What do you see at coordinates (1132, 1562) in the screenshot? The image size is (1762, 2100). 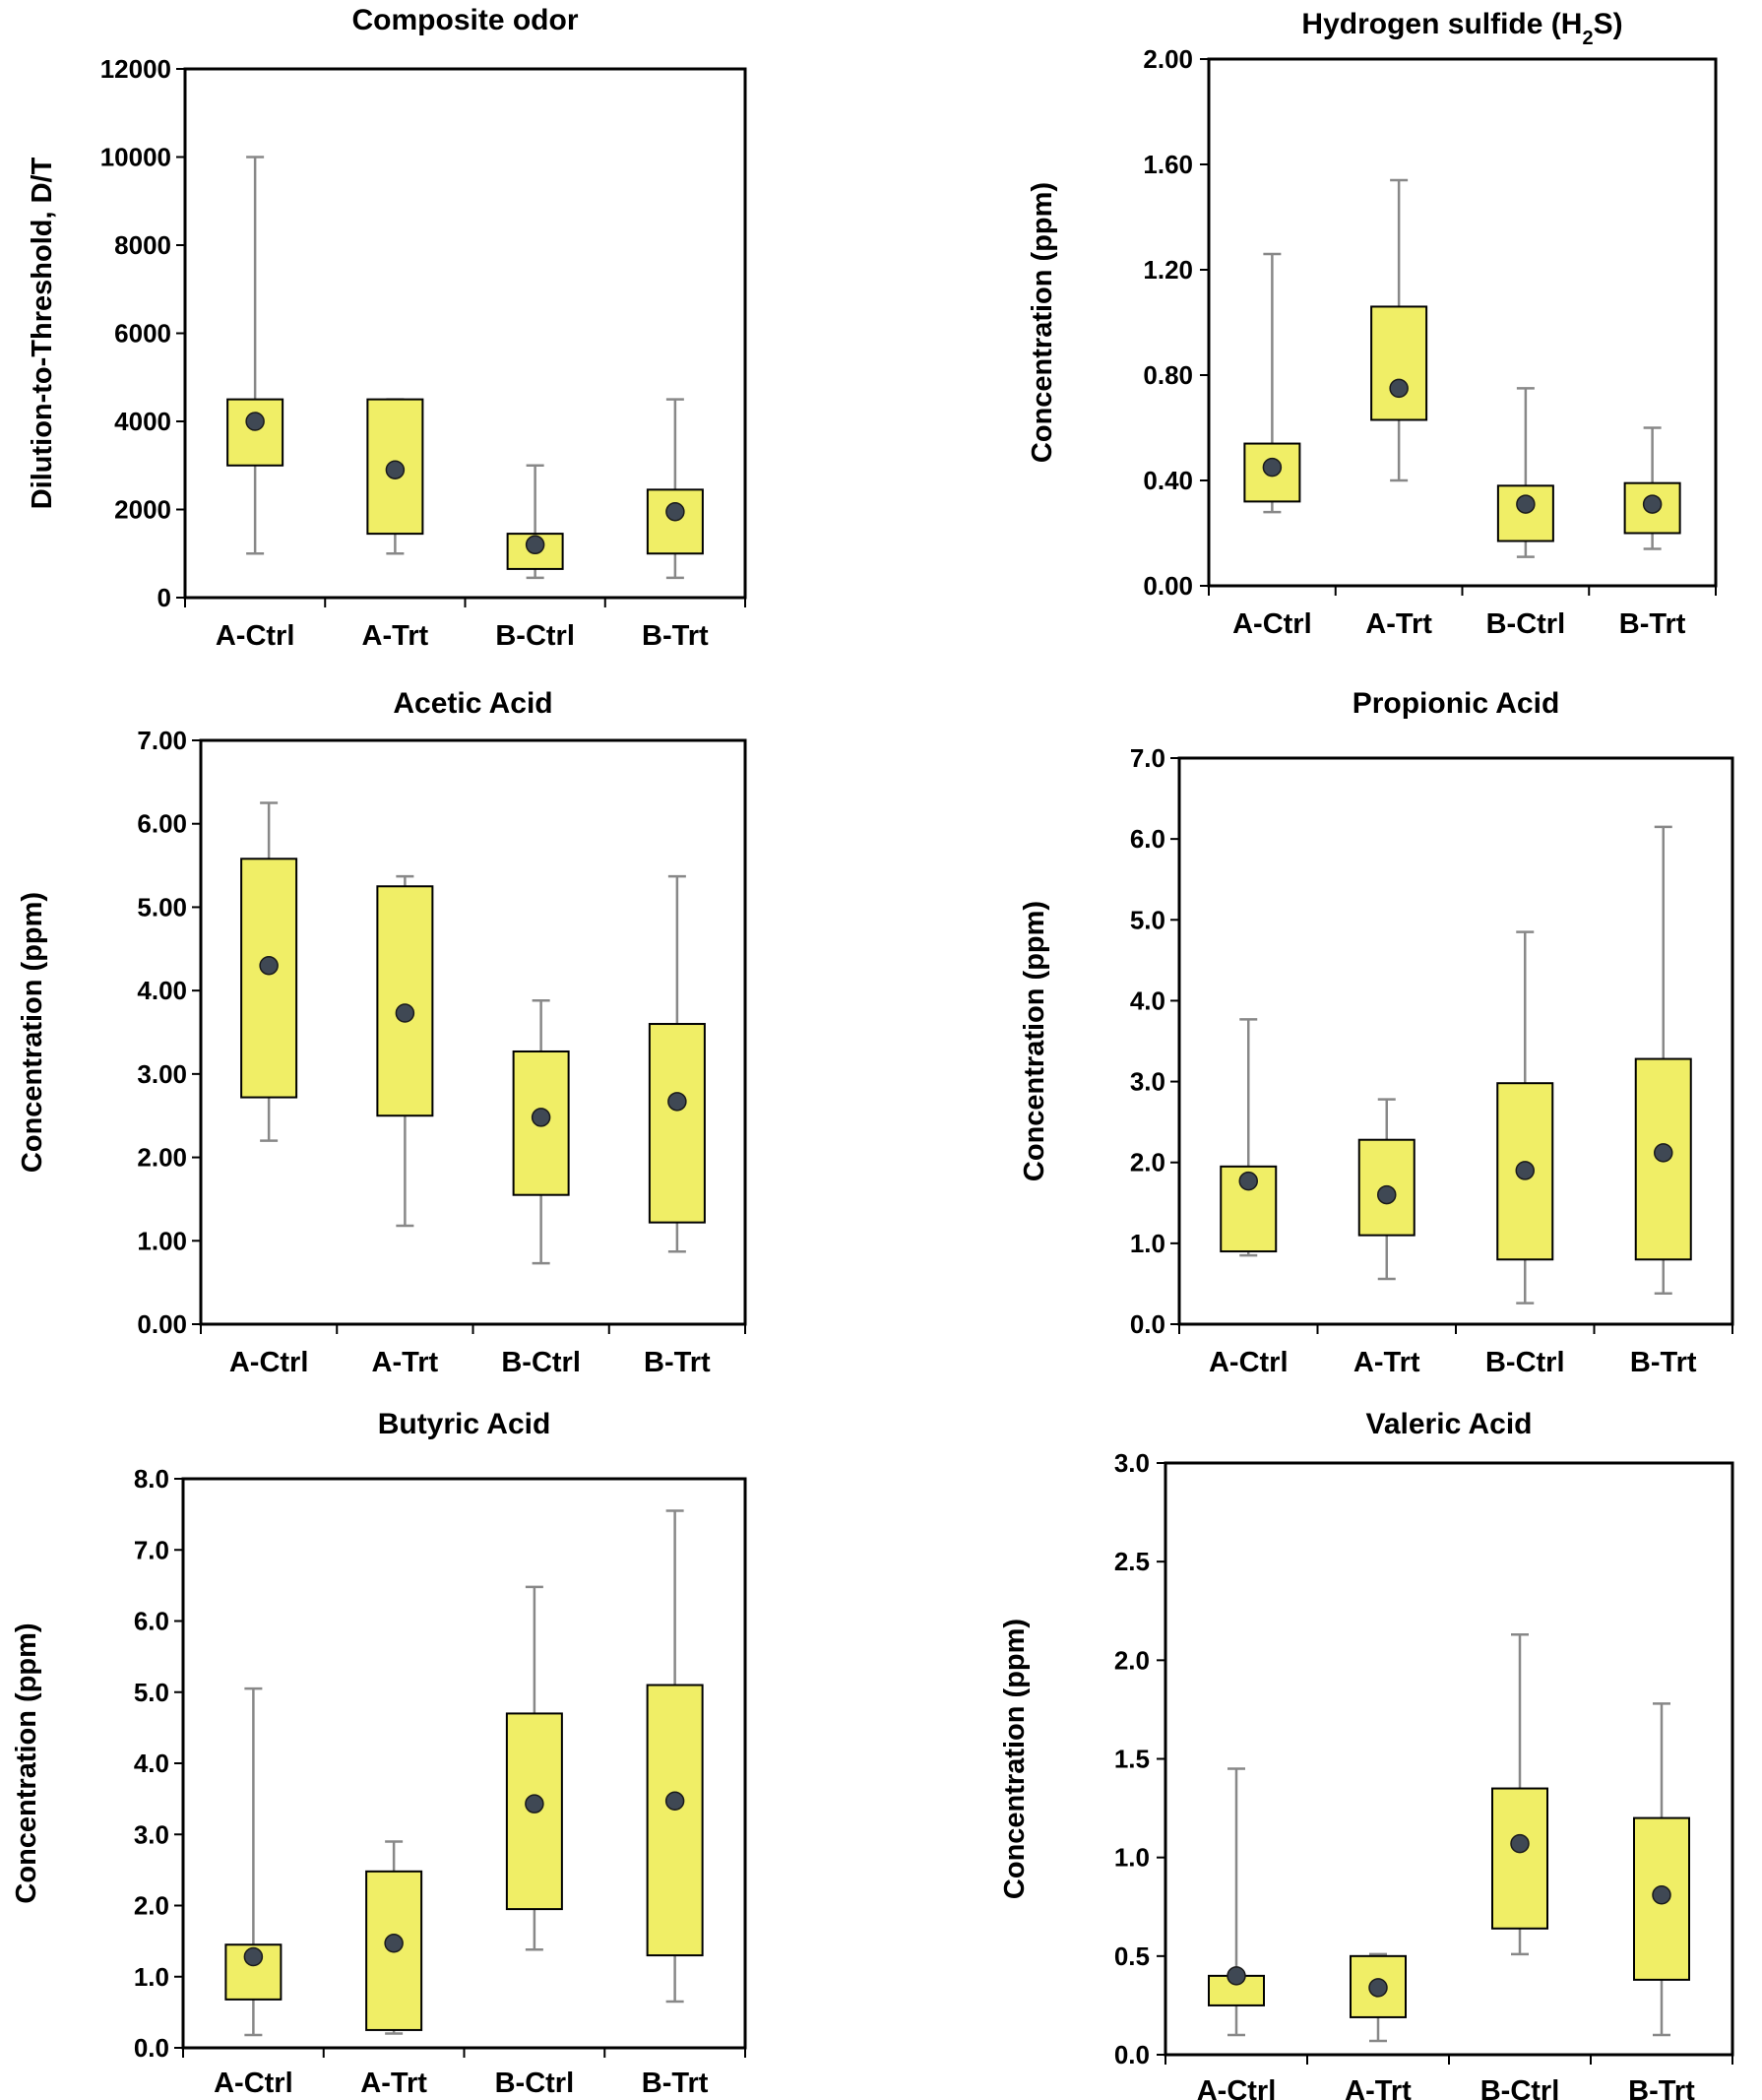 I see `y-tick-label: 2.5` at bounding box center [1132, 1562].